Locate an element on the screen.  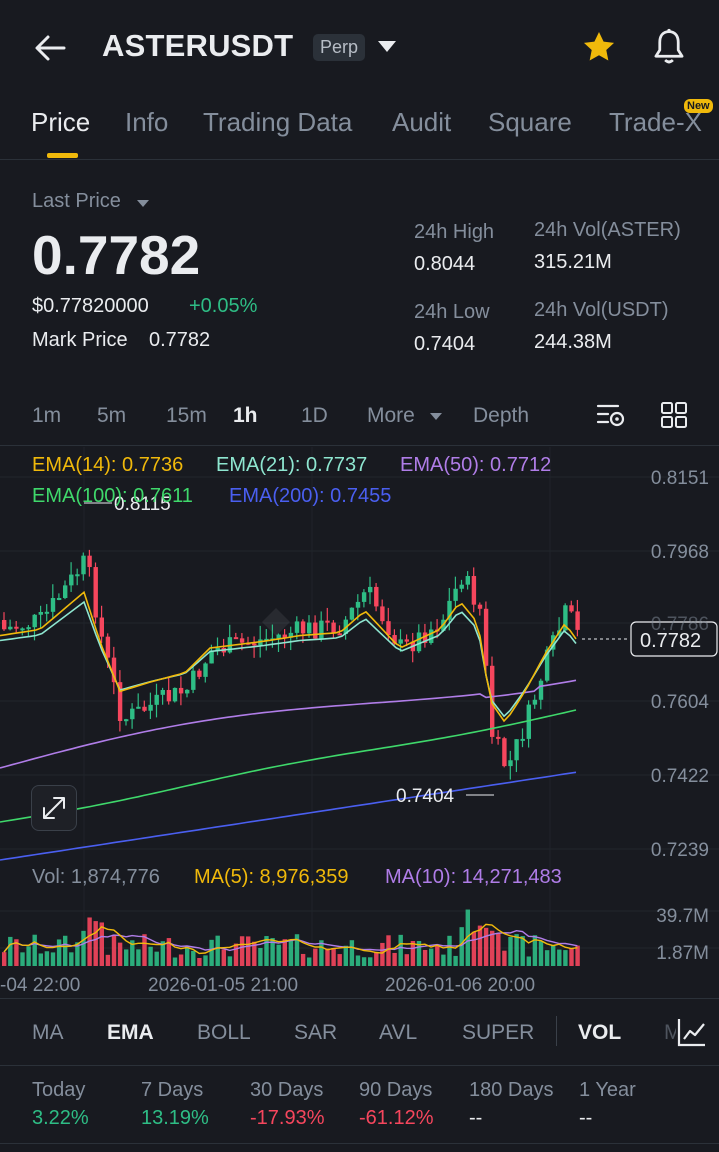
price-axis-2: 0.7786 is located at coordinates (680, 624).